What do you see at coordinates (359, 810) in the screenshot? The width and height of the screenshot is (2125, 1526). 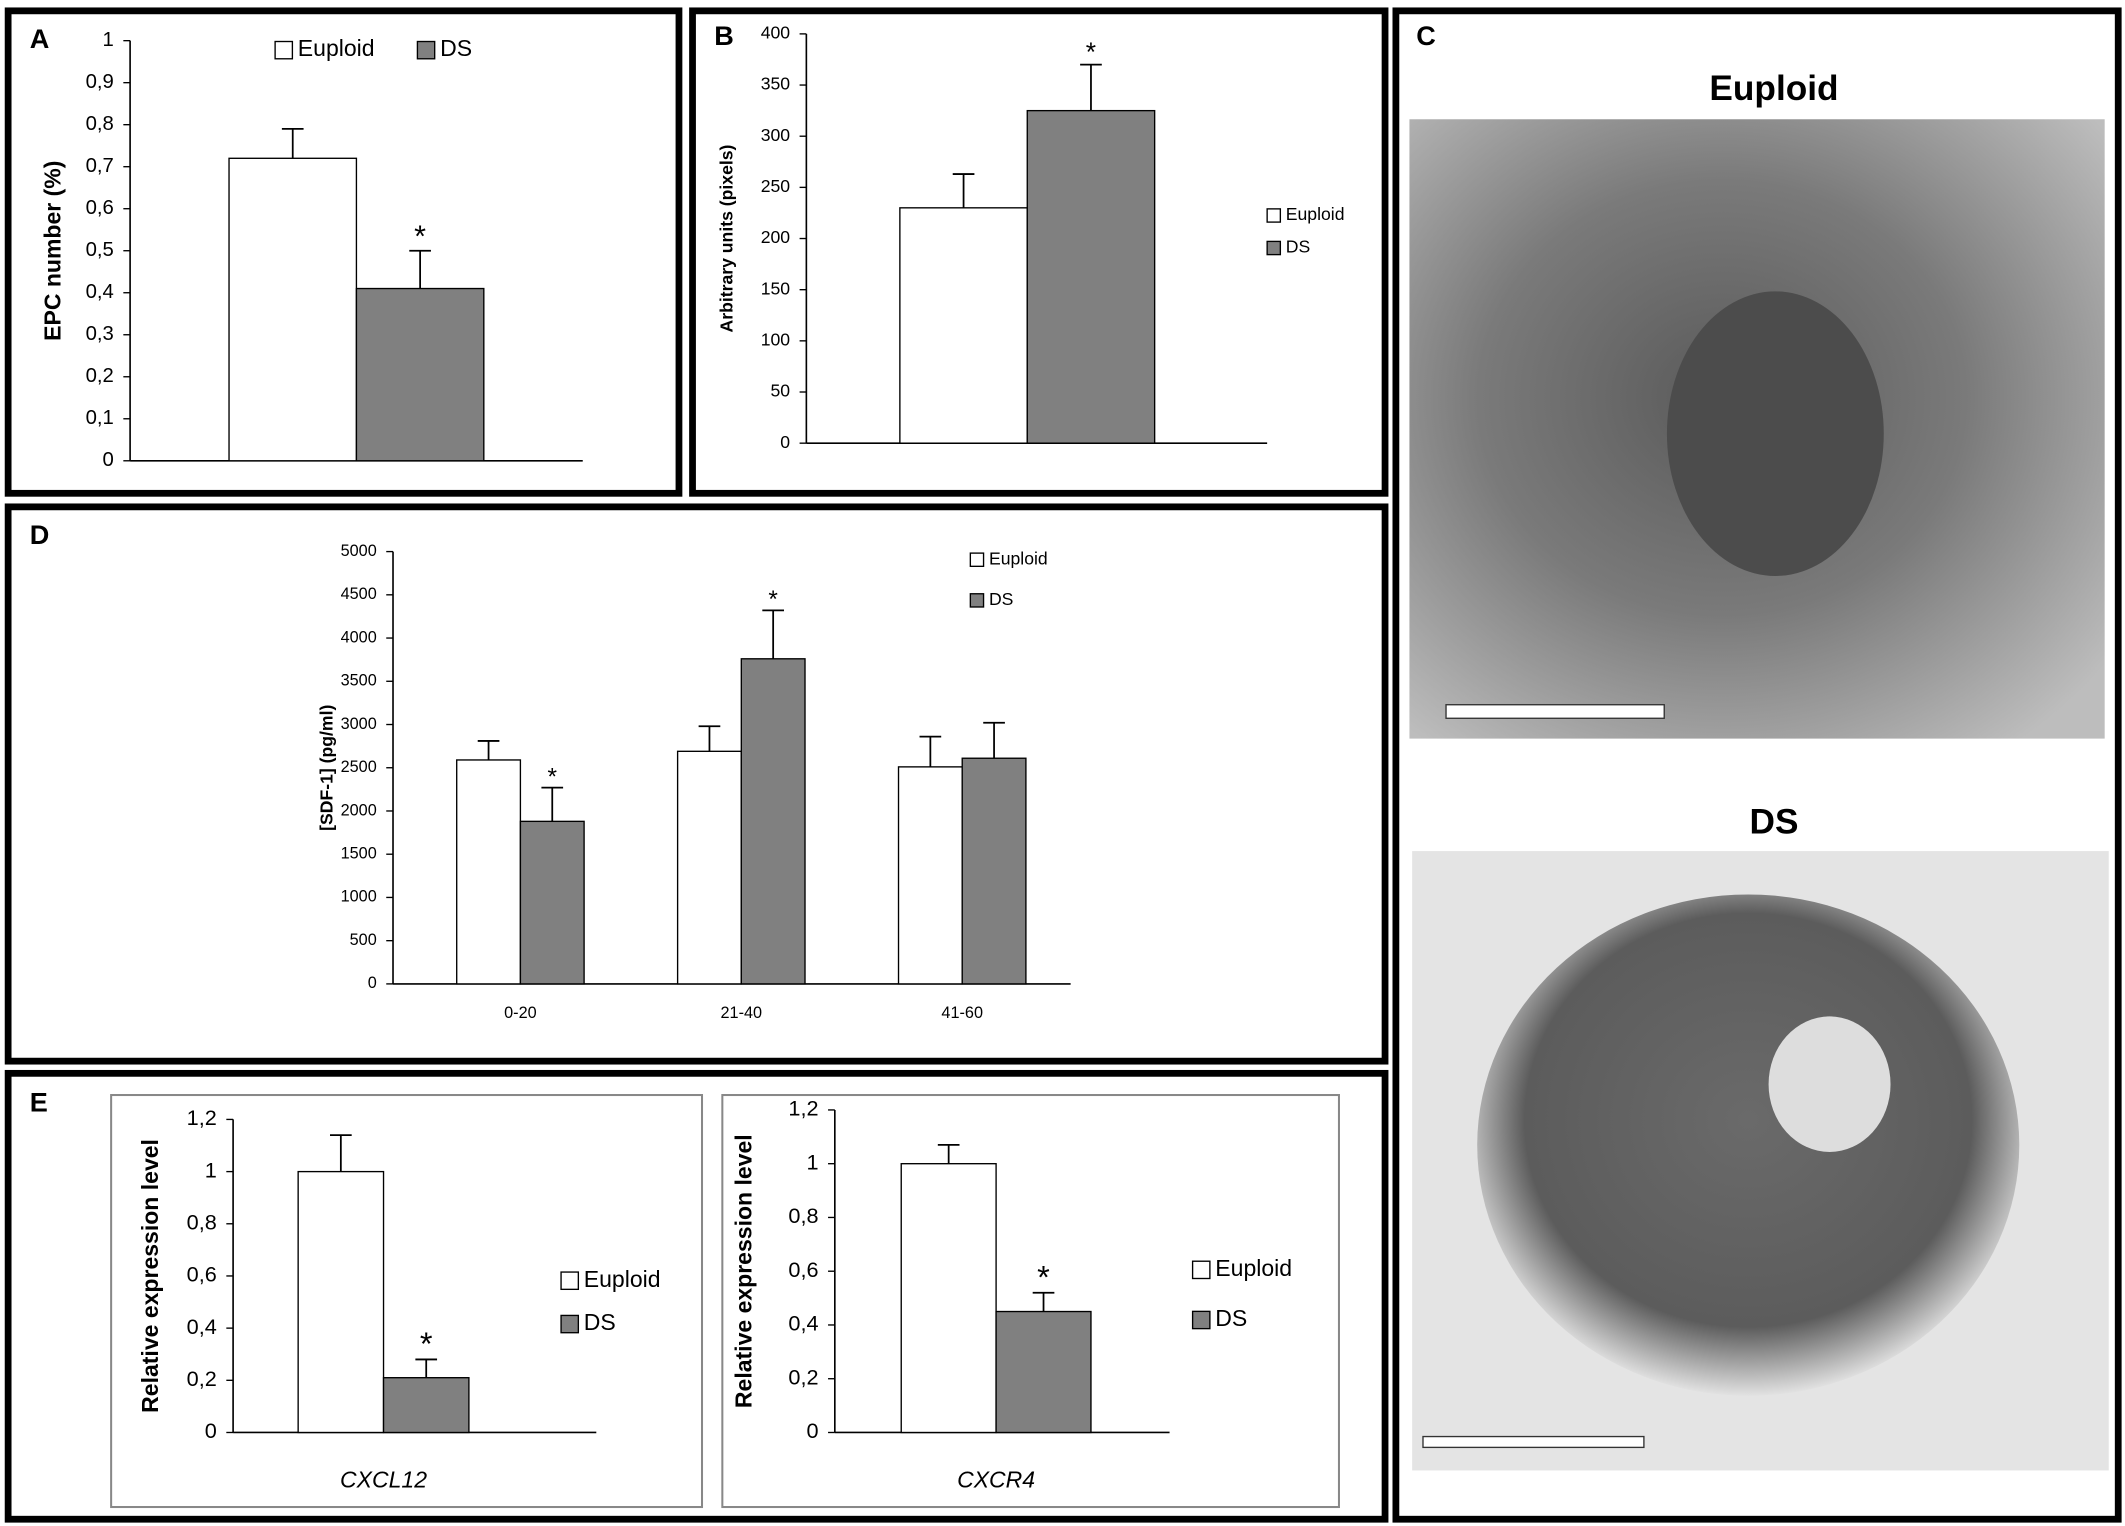 I see `y-tick-label: 2000` at bounding box center [359, 810].